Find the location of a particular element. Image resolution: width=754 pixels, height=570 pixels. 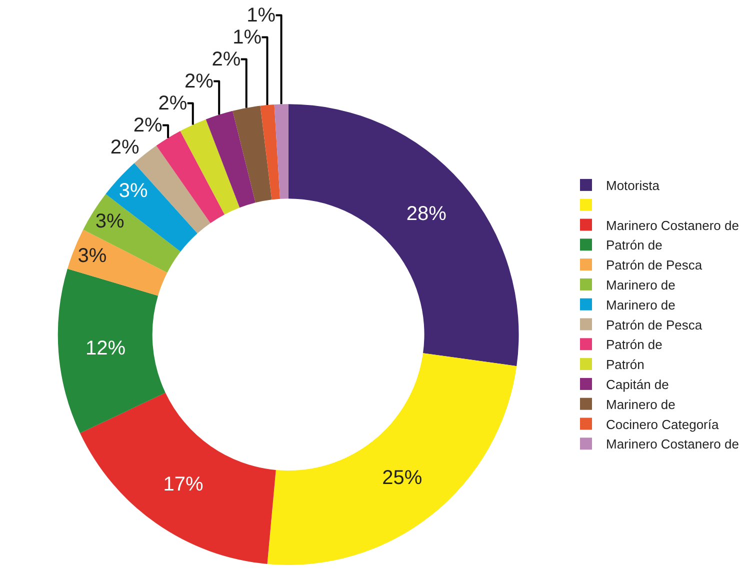

data-label: 12% is located at coordinates (106, 348).